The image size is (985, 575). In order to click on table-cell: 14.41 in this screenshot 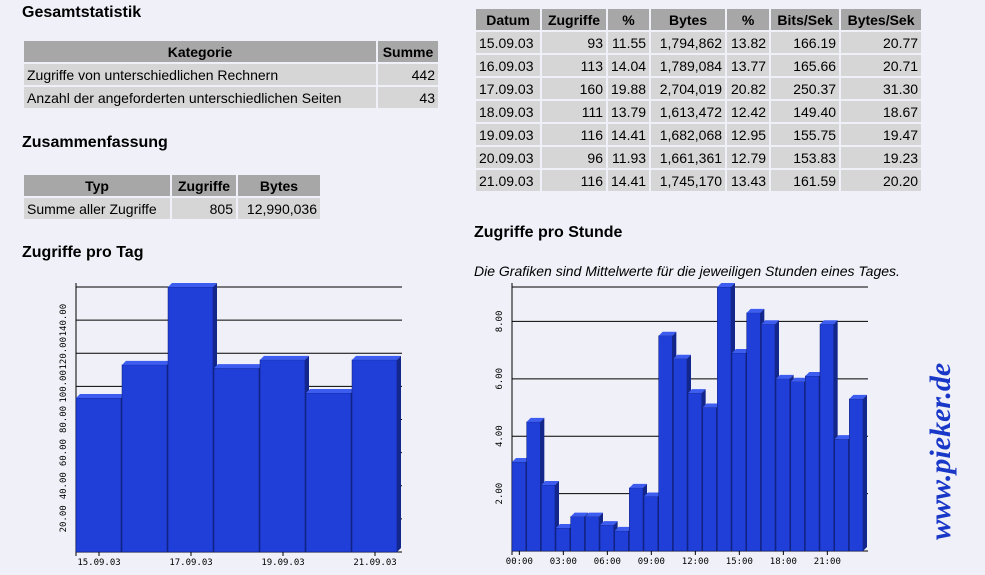, I will do `click(629, 134)`.